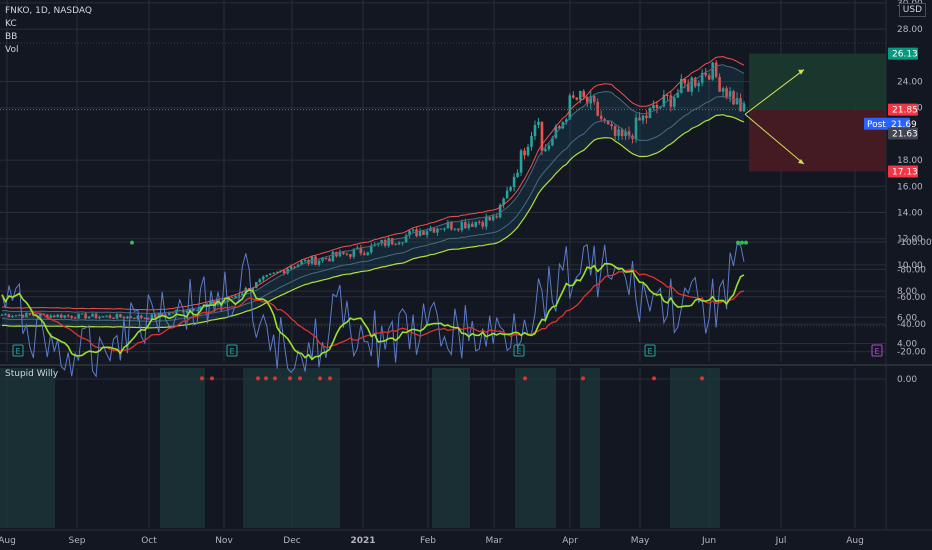 The image size is (932, 550). I want to click on indicator-vol-label: Vol, so click(12, 50).